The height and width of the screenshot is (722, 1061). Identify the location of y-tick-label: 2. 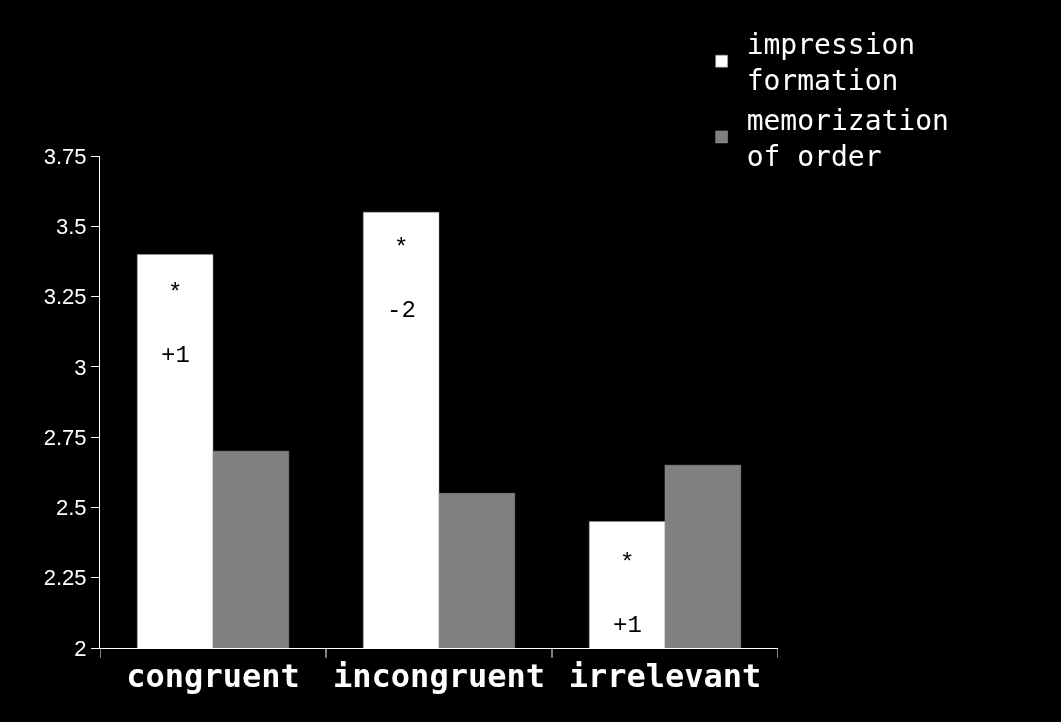
(80, 648).